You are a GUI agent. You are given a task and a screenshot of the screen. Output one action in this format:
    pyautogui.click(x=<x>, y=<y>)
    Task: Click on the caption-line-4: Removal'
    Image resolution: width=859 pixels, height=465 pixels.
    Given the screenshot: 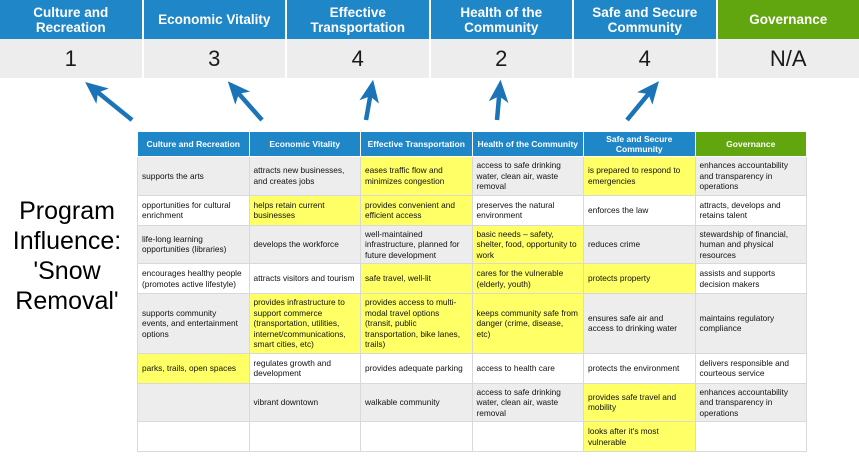 What is the action you would take?
    pyautogui.click(x=67, y=301)
    